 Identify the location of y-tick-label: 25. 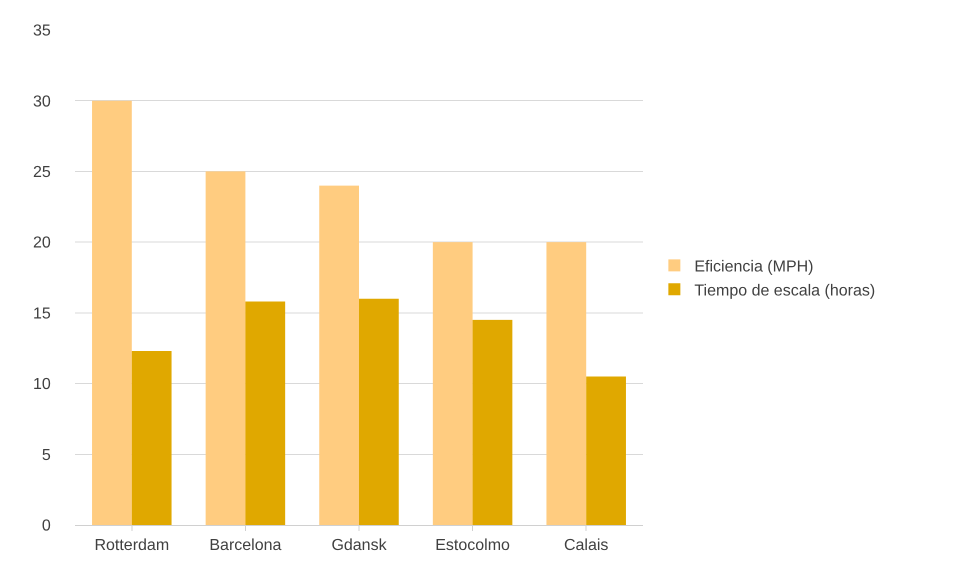
(42, 173).